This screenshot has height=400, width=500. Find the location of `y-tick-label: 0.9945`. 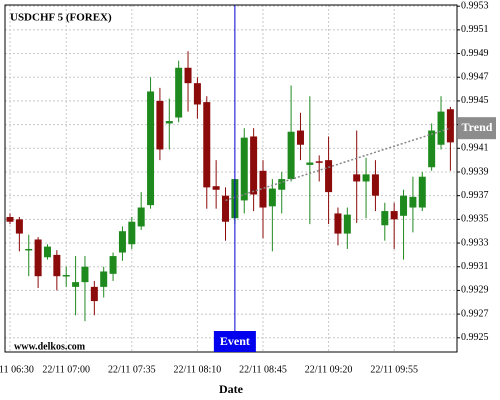

y-tick-label: 0.9945 is located at coordinates (475, 100).